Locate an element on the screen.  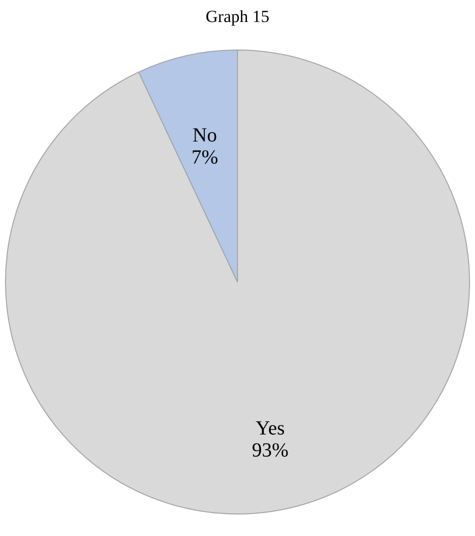
data-label: 93% is located at coordinates (270, 450).